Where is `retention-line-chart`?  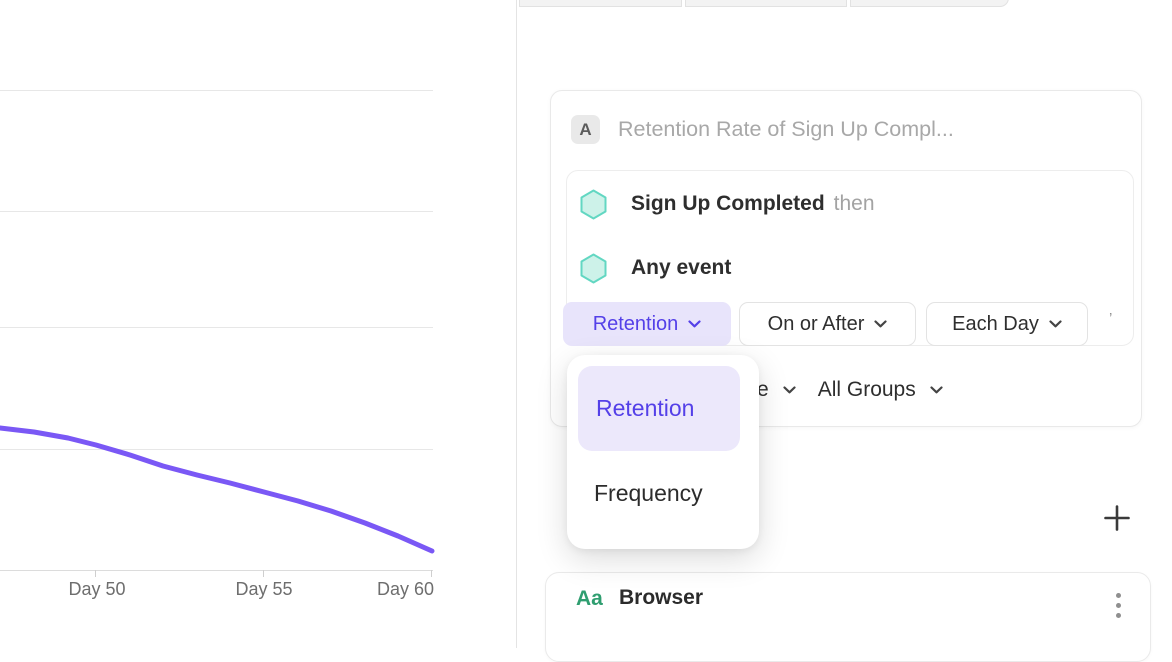 retention-line-chart is located at coordinates (217, 489).